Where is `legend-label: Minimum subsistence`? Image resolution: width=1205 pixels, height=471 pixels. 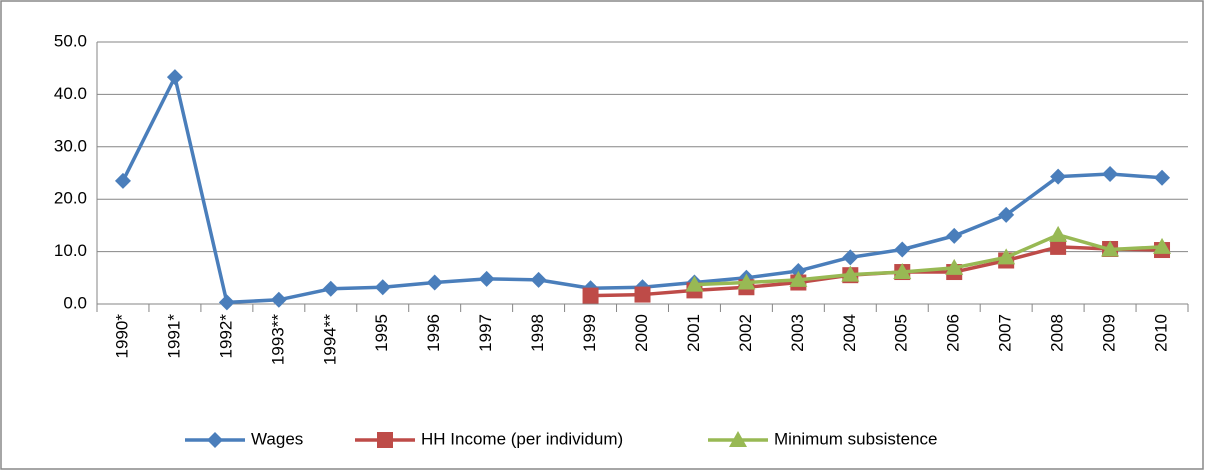 legend-label: Minimum subsistence is located at coordinates (855, 438).